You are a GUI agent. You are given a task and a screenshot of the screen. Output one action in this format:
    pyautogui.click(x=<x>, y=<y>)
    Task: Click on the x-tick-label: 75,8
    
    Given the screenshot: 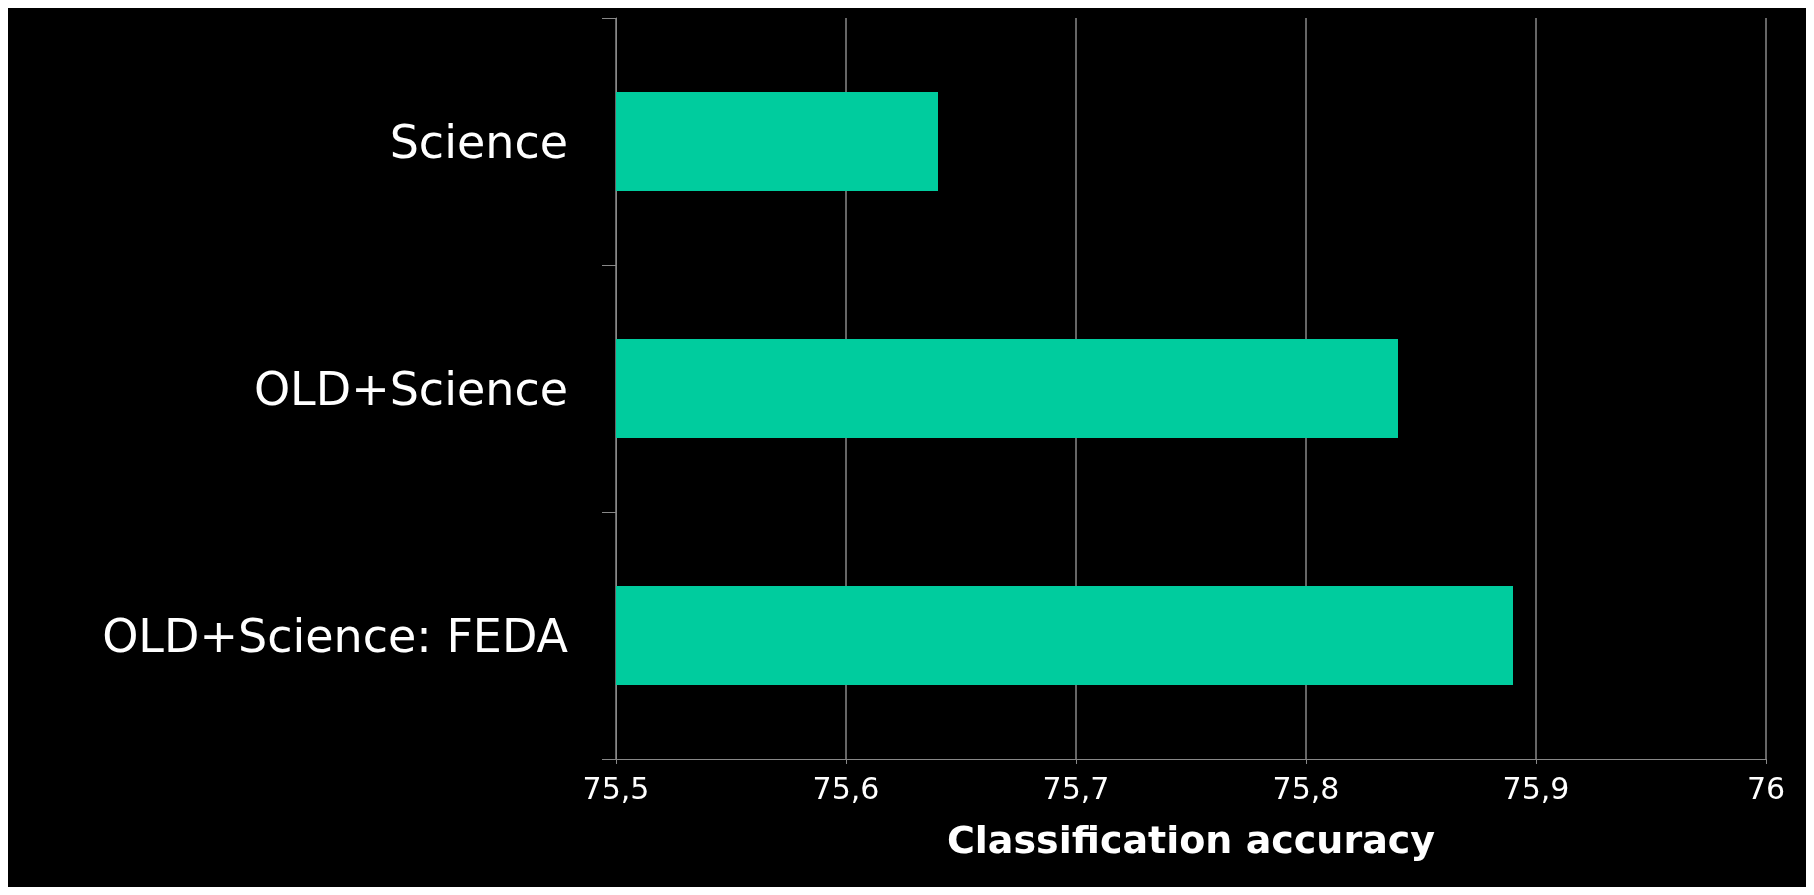 What is the action you would take?
    pyautogui.click(x=1306, y=788)
    